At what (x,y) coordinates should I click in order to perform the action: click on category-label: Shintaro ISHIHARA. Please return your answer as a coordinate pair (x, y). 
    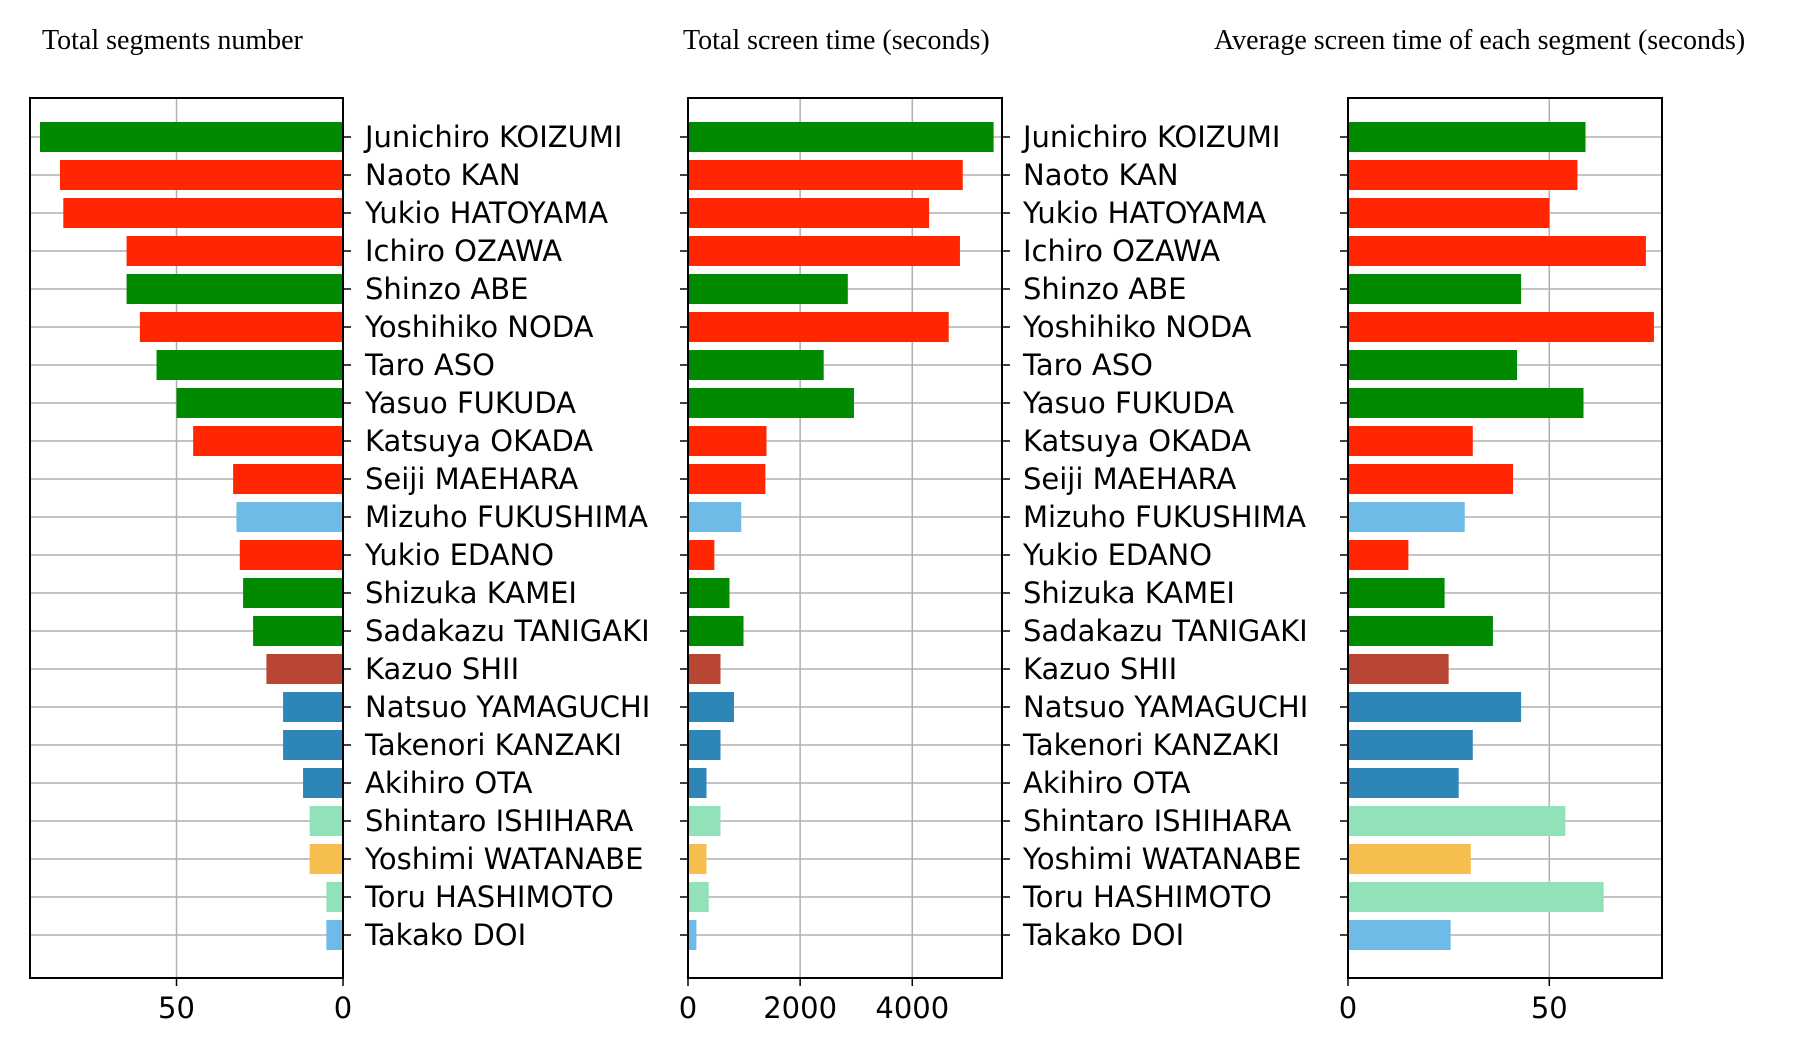
    Looking at the image, I should click on (1157, 821).